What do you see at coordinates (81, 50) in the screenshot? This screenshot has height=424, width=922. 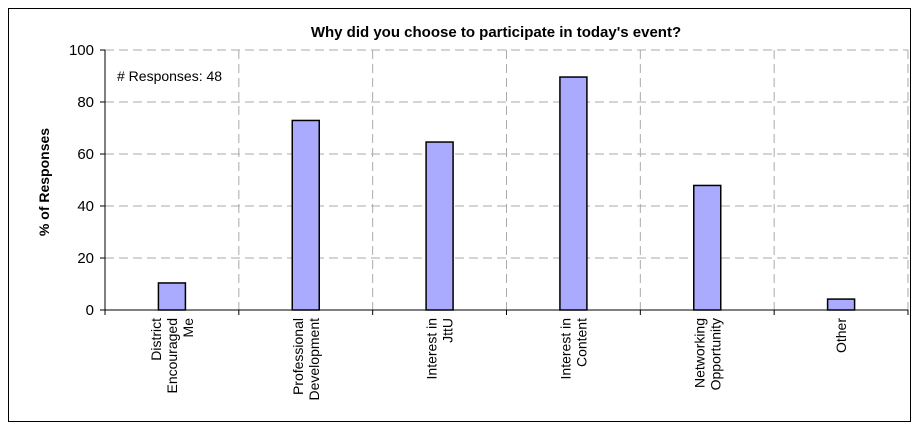 I see `y-tick-label: 100` at bounding box center [81, 50].